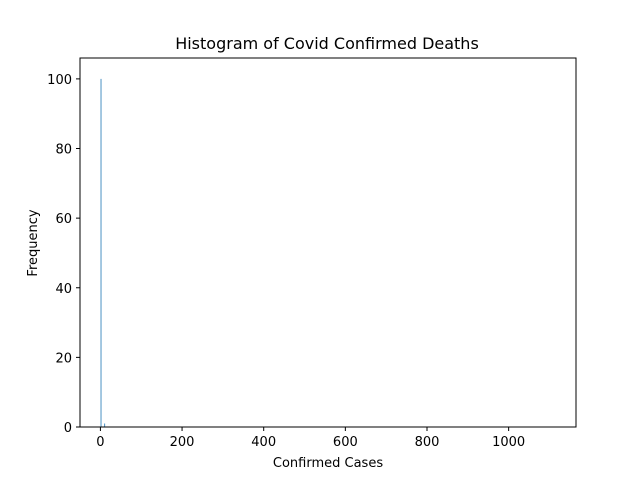 The width and height of the screenshot is (640, 480). I want to click on bars-group, so click(103, 253).